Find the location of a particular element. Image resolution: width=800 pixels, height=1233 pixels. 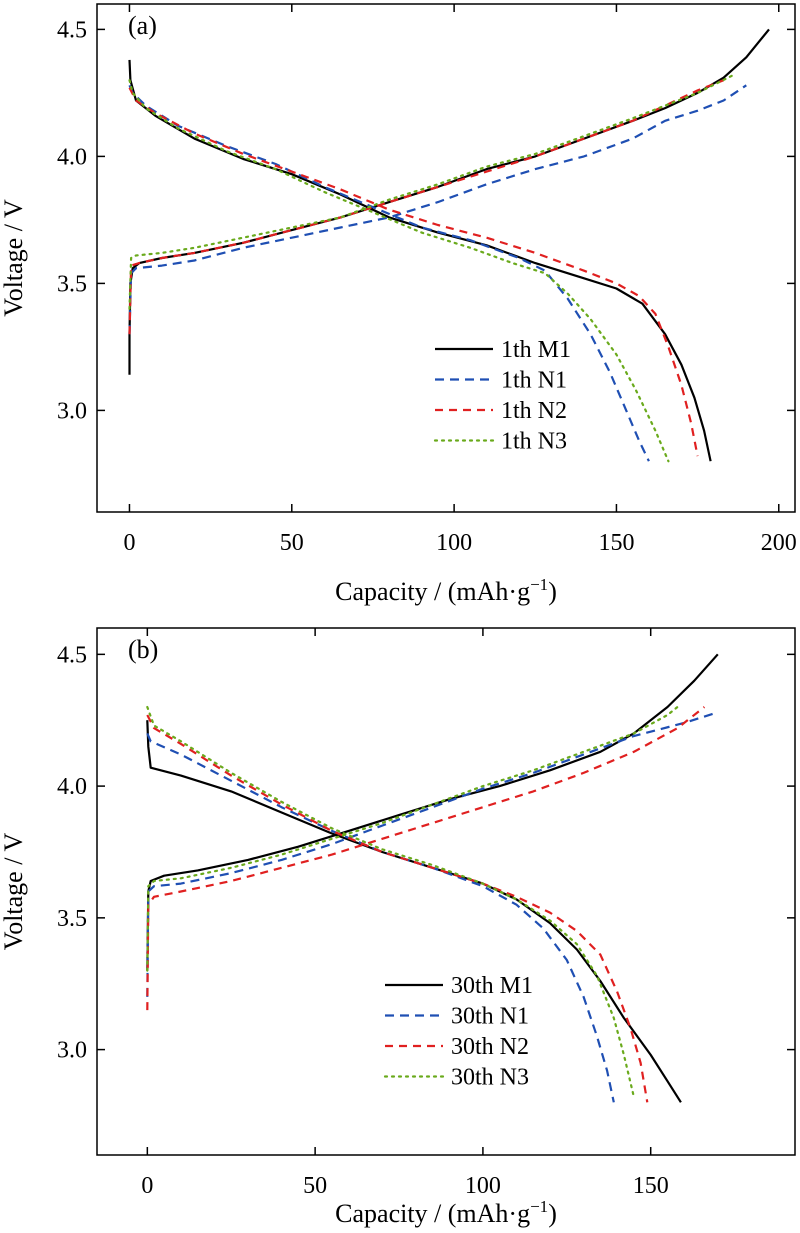

x-tick-label: 200 is located at coordinates (779, 543).